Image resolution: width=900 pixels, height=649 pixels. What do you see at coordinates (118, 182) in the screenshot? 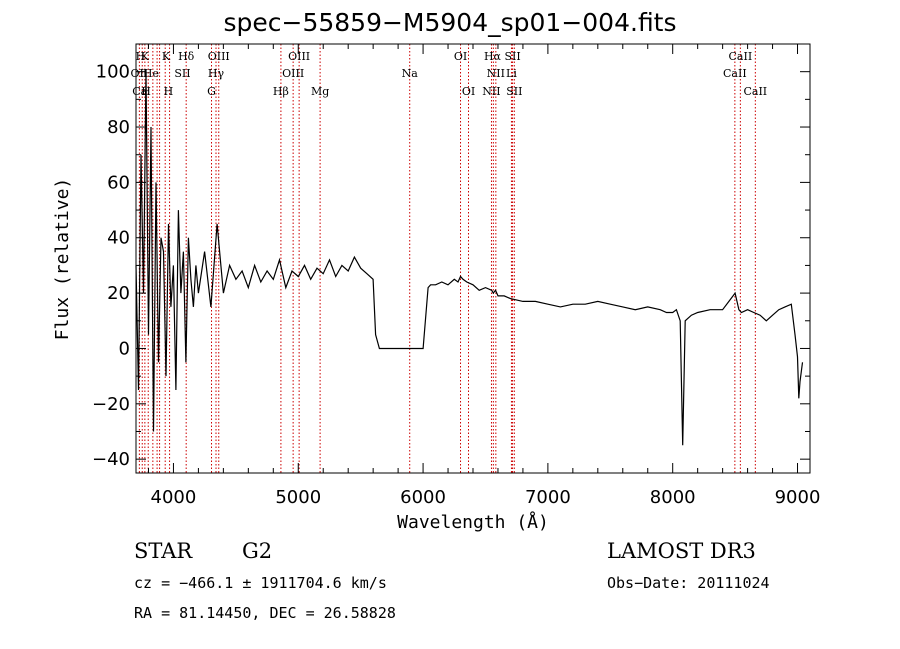
I see `y-tick-label-60: 60` at bounding box center [118, 182].